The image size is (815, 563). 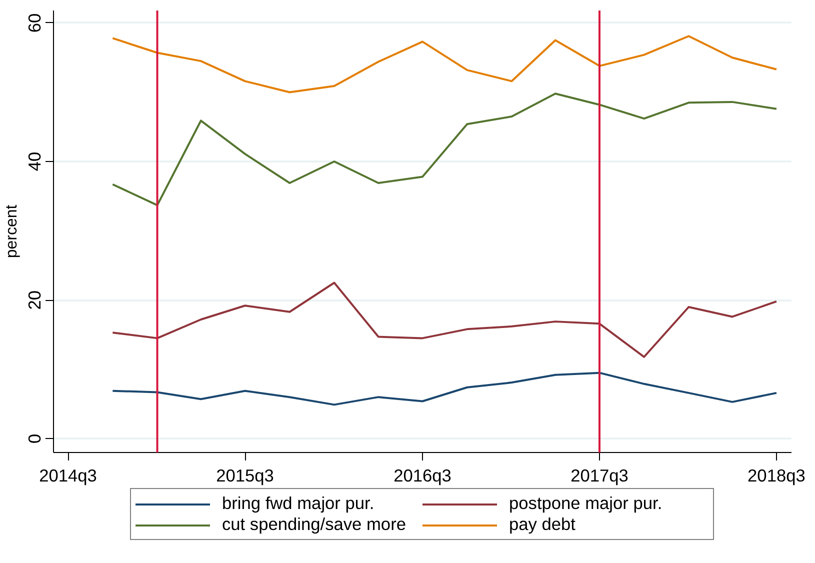 What do you see at coordinates (314, 524) in the screenshot?
I see `legend-label: cut spending/save more` at bounding box center [314, 524].